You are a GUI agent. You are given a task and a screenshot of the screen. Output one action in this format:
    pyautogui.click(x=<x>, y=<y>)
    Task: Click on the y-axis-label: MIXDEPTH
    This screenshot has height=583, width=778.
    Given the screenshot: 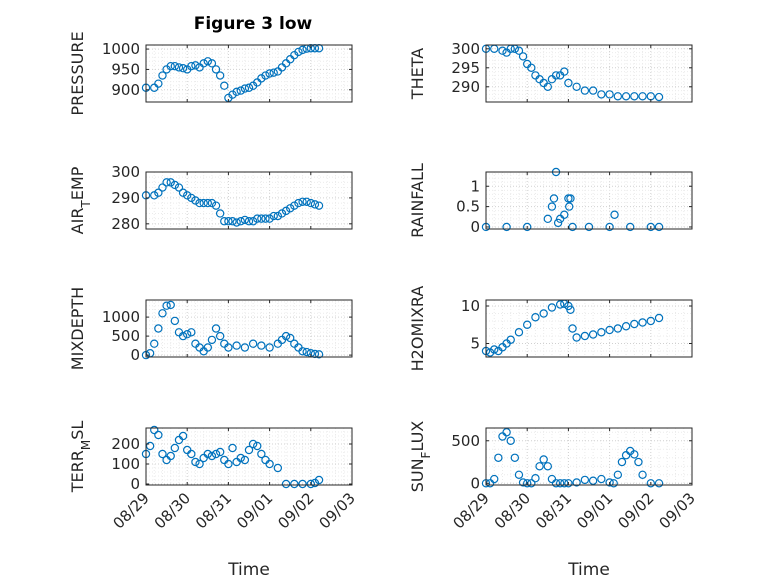 What is the action you would take?
    pyautogui.click(x=77, y=328)
    